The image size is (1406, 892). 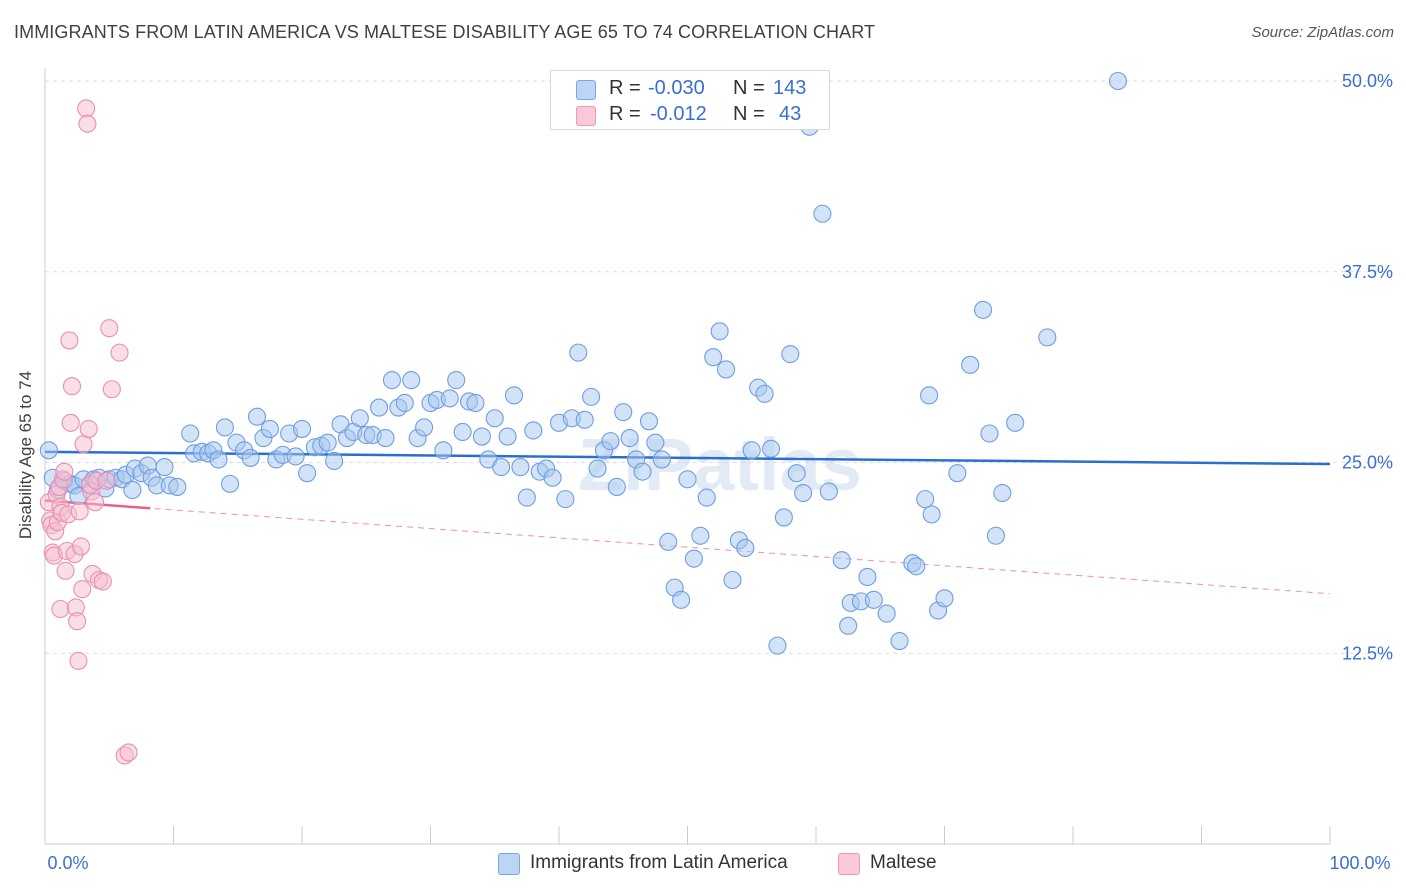 I want to click on x-tick-label: 100.0%, so click(x=1359, y=863).